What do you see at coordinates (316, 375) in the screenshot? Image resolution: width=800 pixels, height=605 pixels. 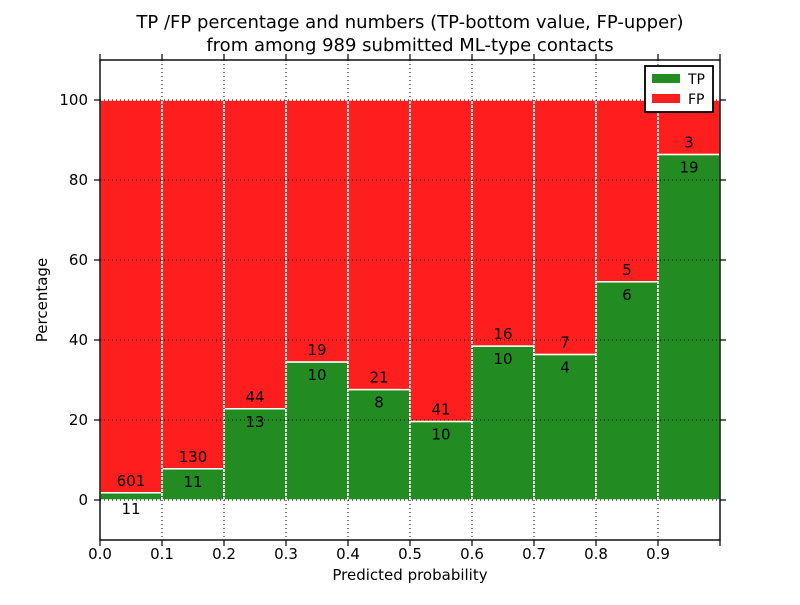 I see `tp-count-label-3: 10` at bounding box center [316, 375].